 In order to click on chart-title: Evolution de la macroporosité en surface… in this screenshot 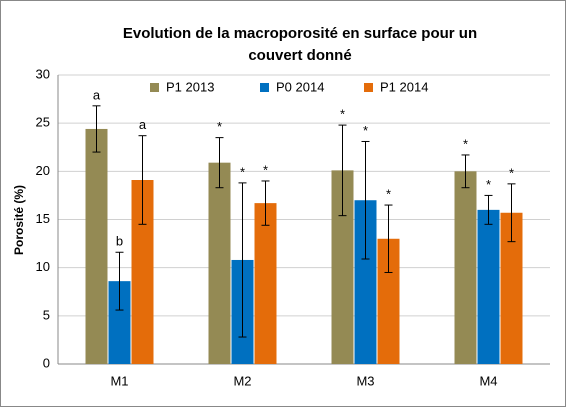, I will do `click(300, 33)`.